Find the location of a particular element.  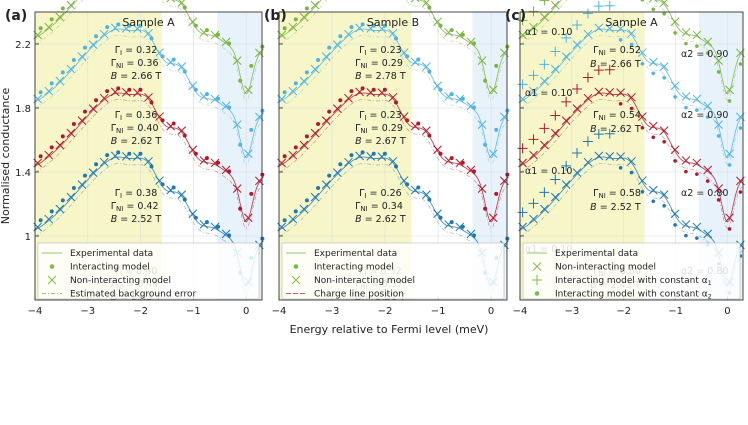

gamma-i-label: ΓI = 0.38 is located at coordinates (136, 194).